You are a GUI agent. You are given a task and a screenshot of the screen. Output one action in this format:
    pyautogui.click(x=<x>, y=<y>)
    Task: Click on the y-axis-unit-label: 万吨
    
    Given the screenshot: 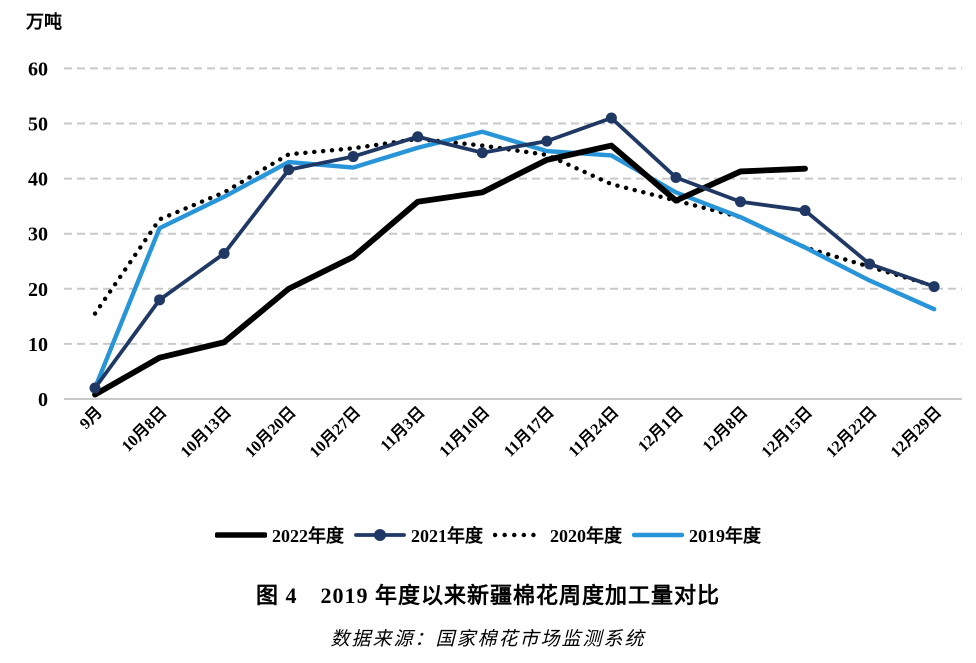 What is the action you would take?
    pyautogui.click(x=43, y=21)
    